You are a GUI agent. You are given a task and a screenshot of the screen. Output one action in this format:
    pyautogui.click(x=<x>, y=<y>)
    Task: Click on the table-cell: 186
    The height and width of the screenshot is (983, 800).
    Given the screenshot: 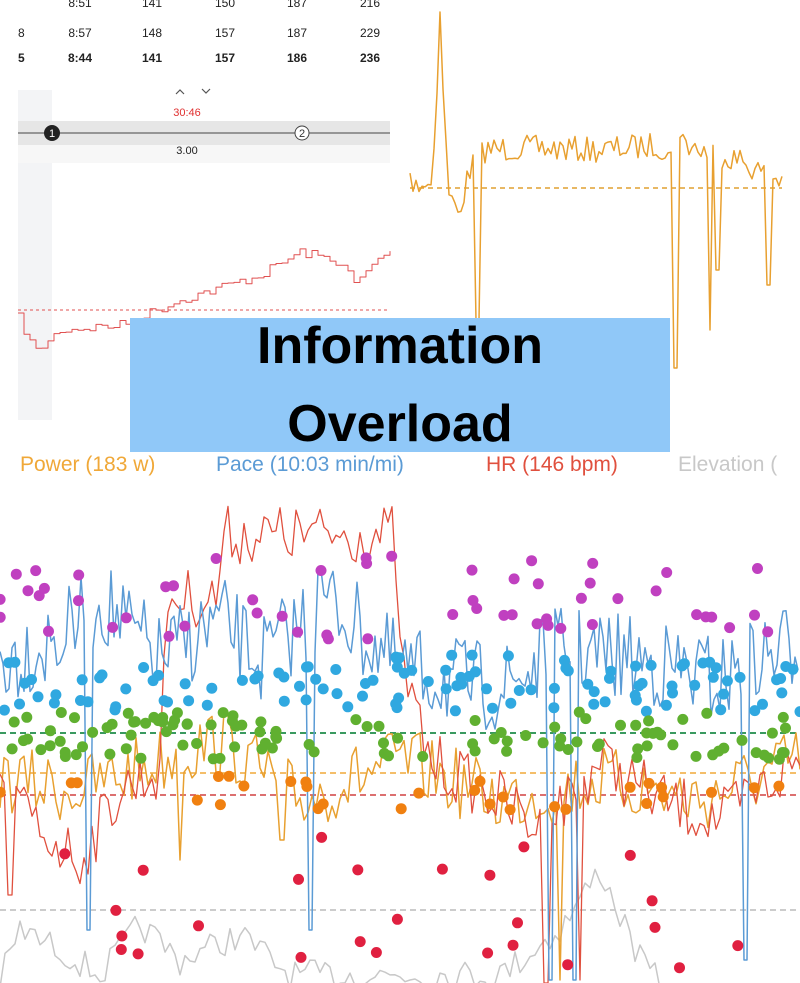 What is the action you would take?
    pyautogui.click(x=297, y=58)
    